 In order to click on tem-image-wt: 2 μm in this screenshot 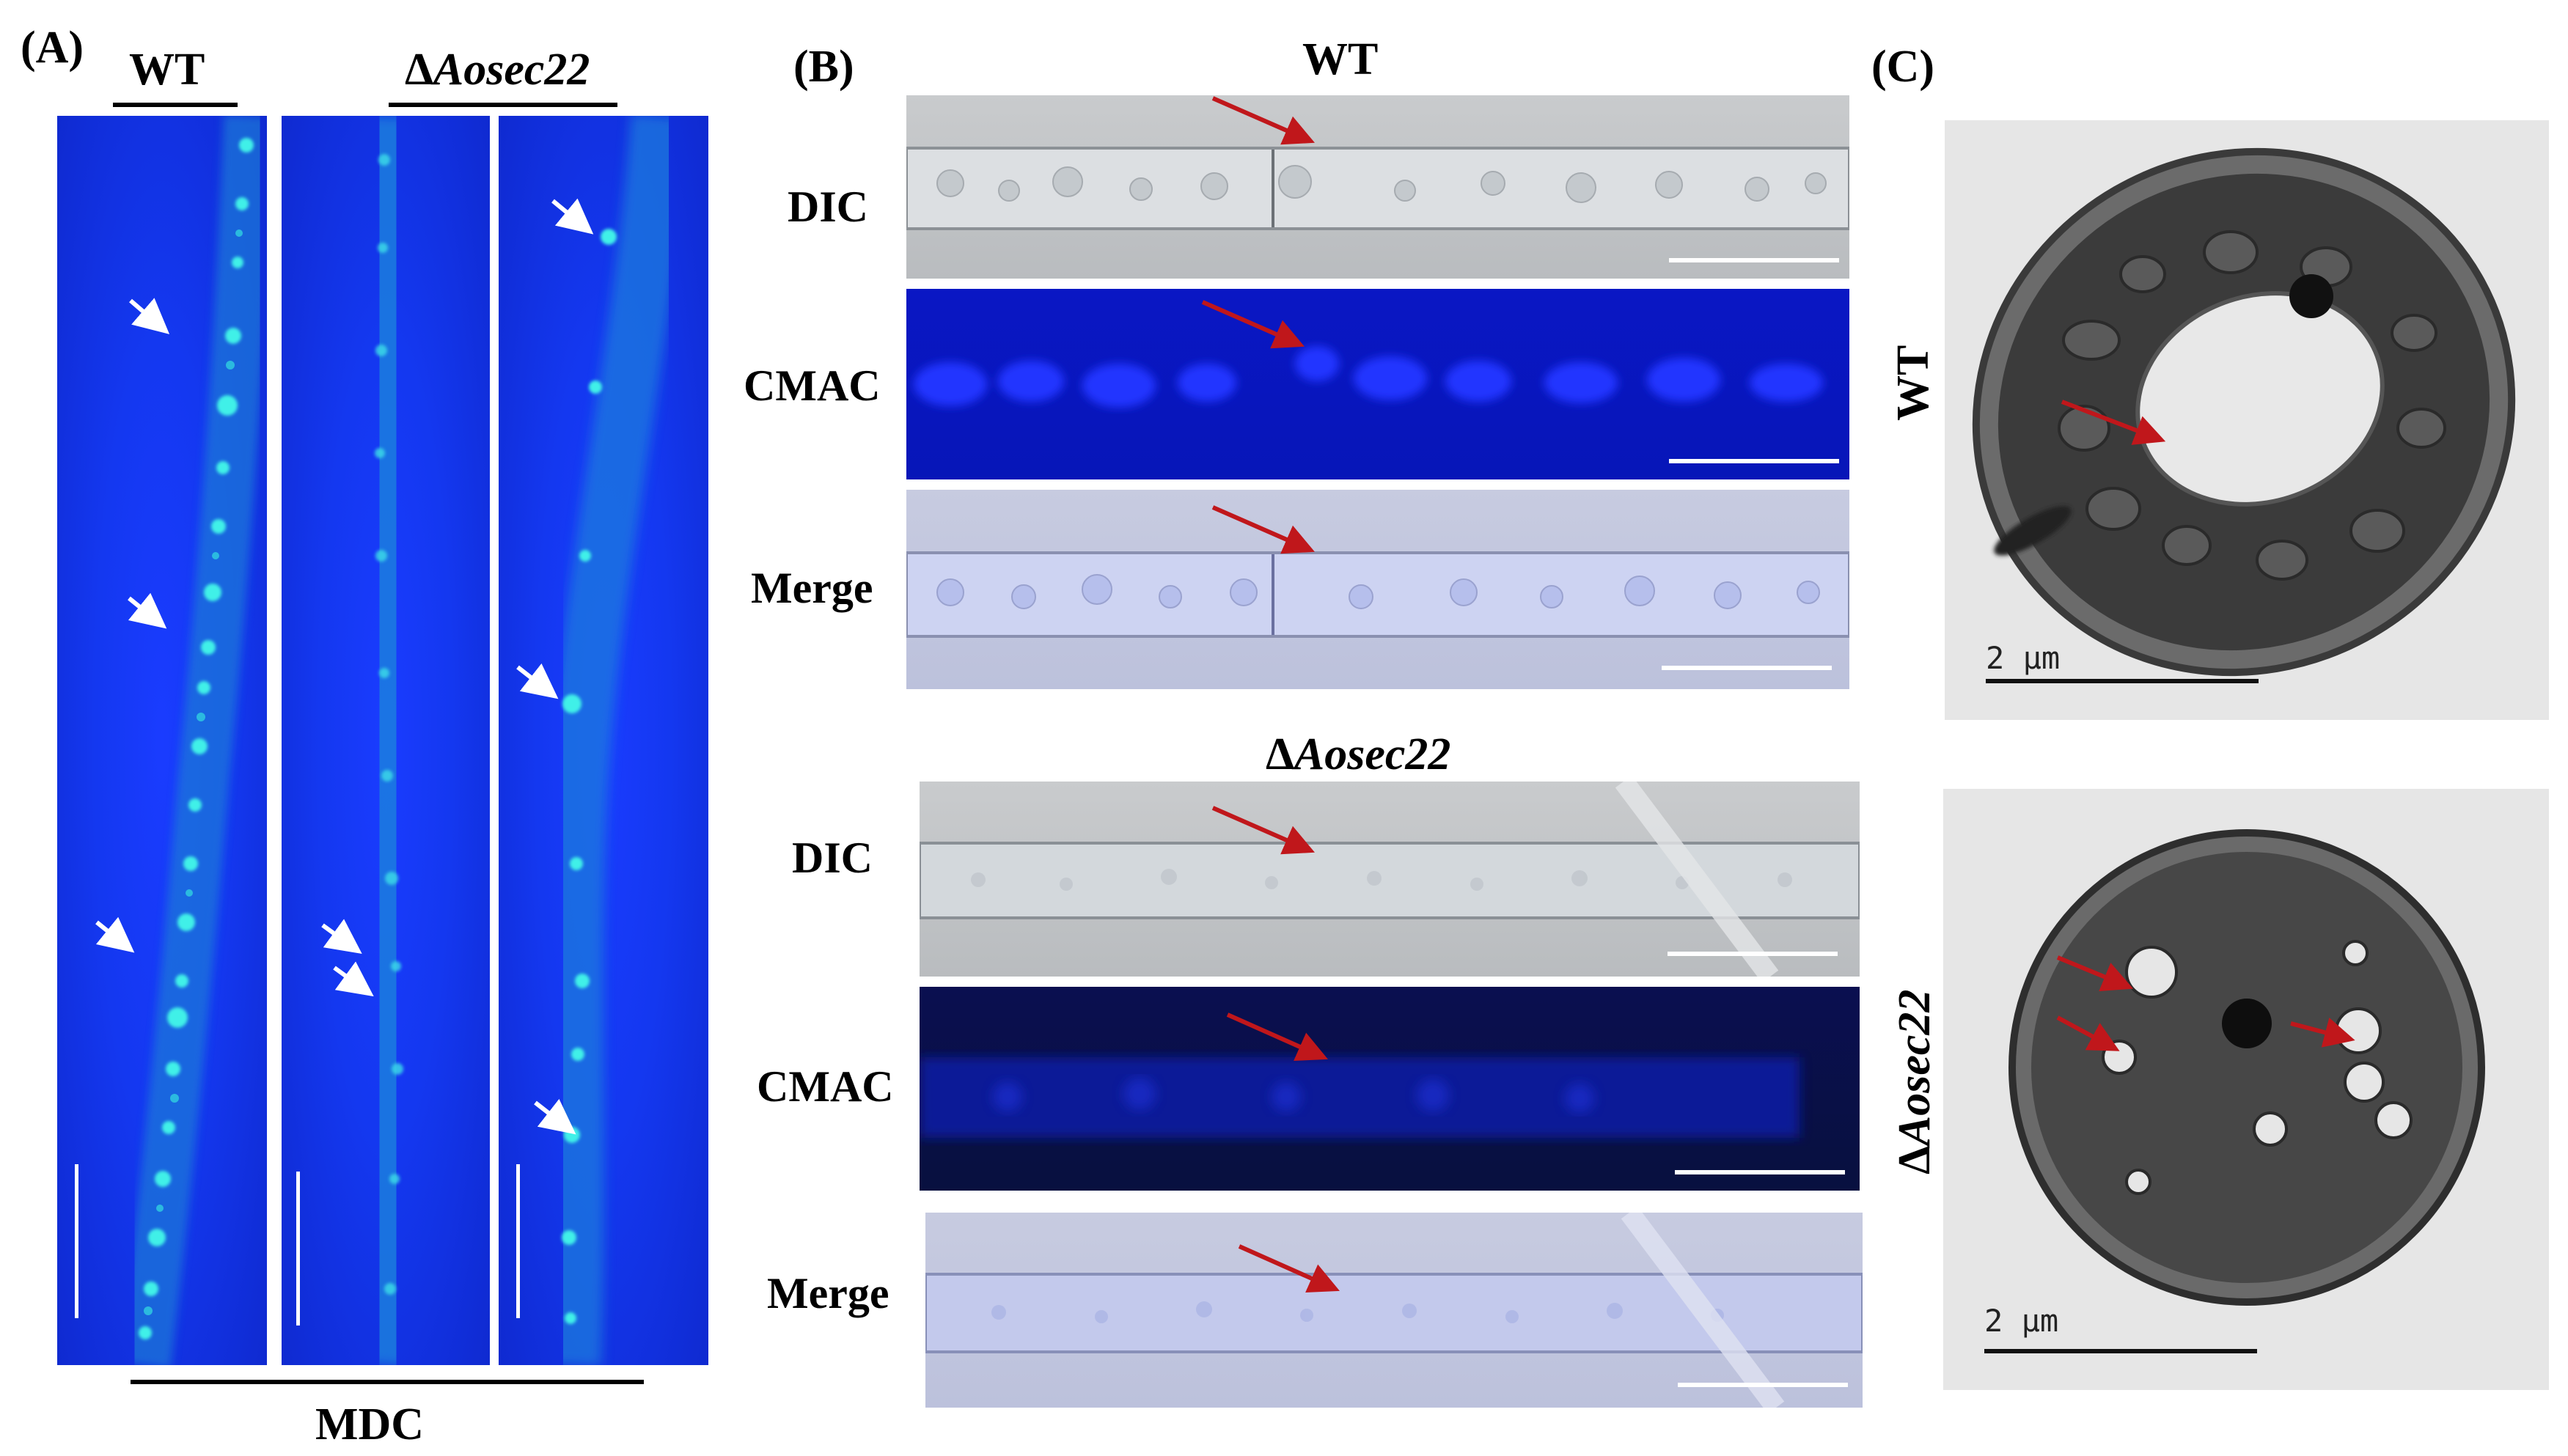, I will do `click(2247, 420)`.